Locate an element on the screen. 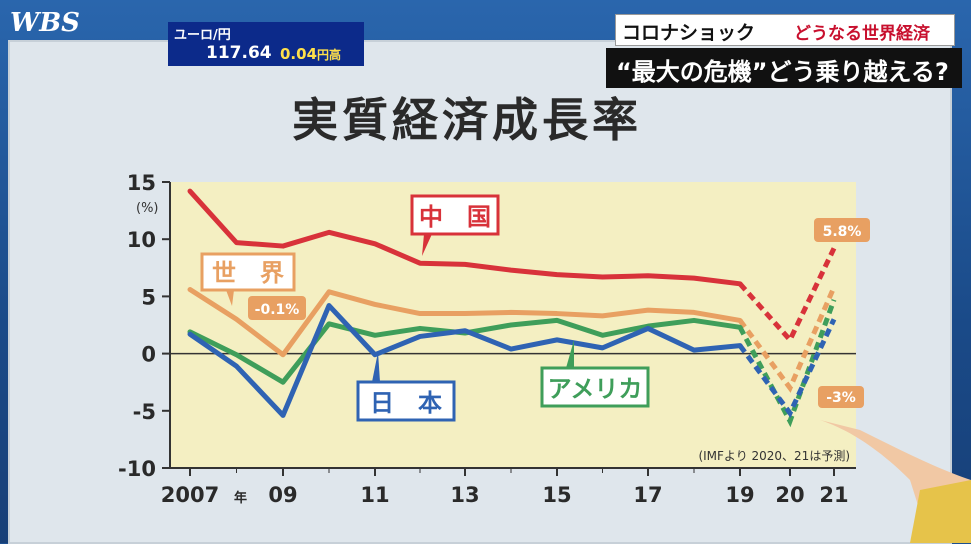 The height and width of the screenshot is (544, 971). x-tick-label: 17 is located at coordinates (647, 495).